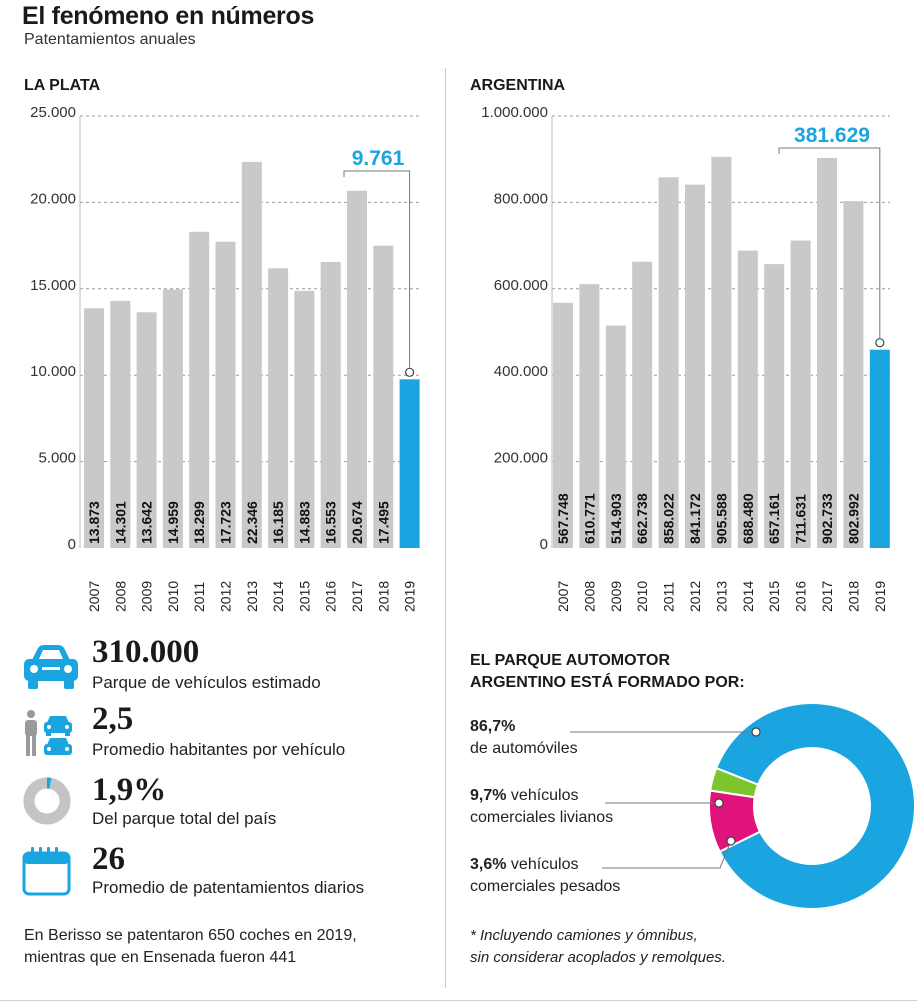 The width and height of the screenshot is (917, 1008). Describe the element at coordinates (120, 596) in the screenshot. I see `laplata-xtick-label: 2008` at that location.